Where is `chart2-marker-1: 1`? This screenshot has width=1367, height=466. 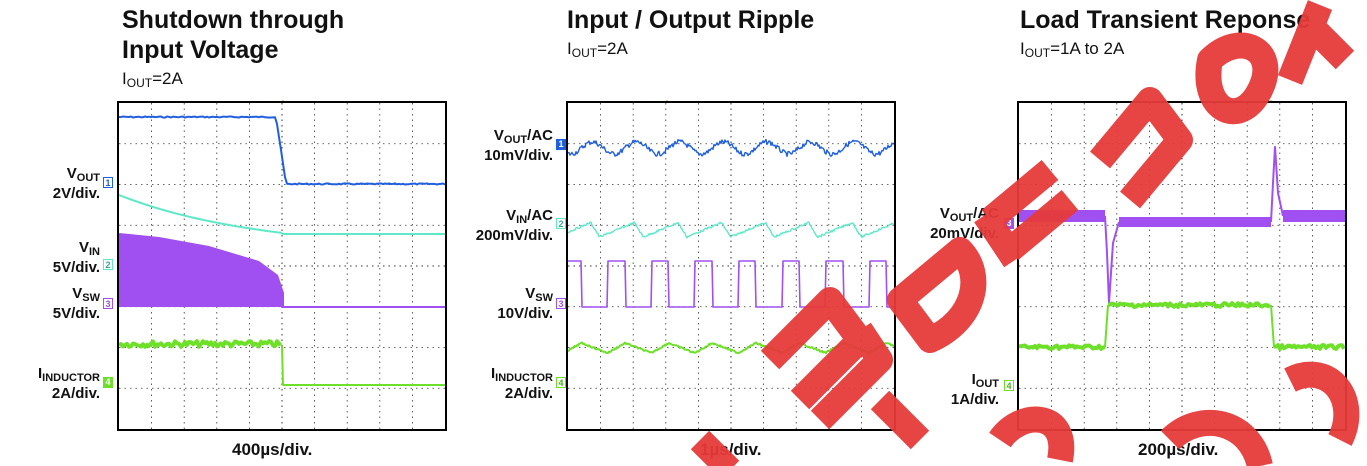
chart2-marker-1: 1 is located at coordinates (561, 144).